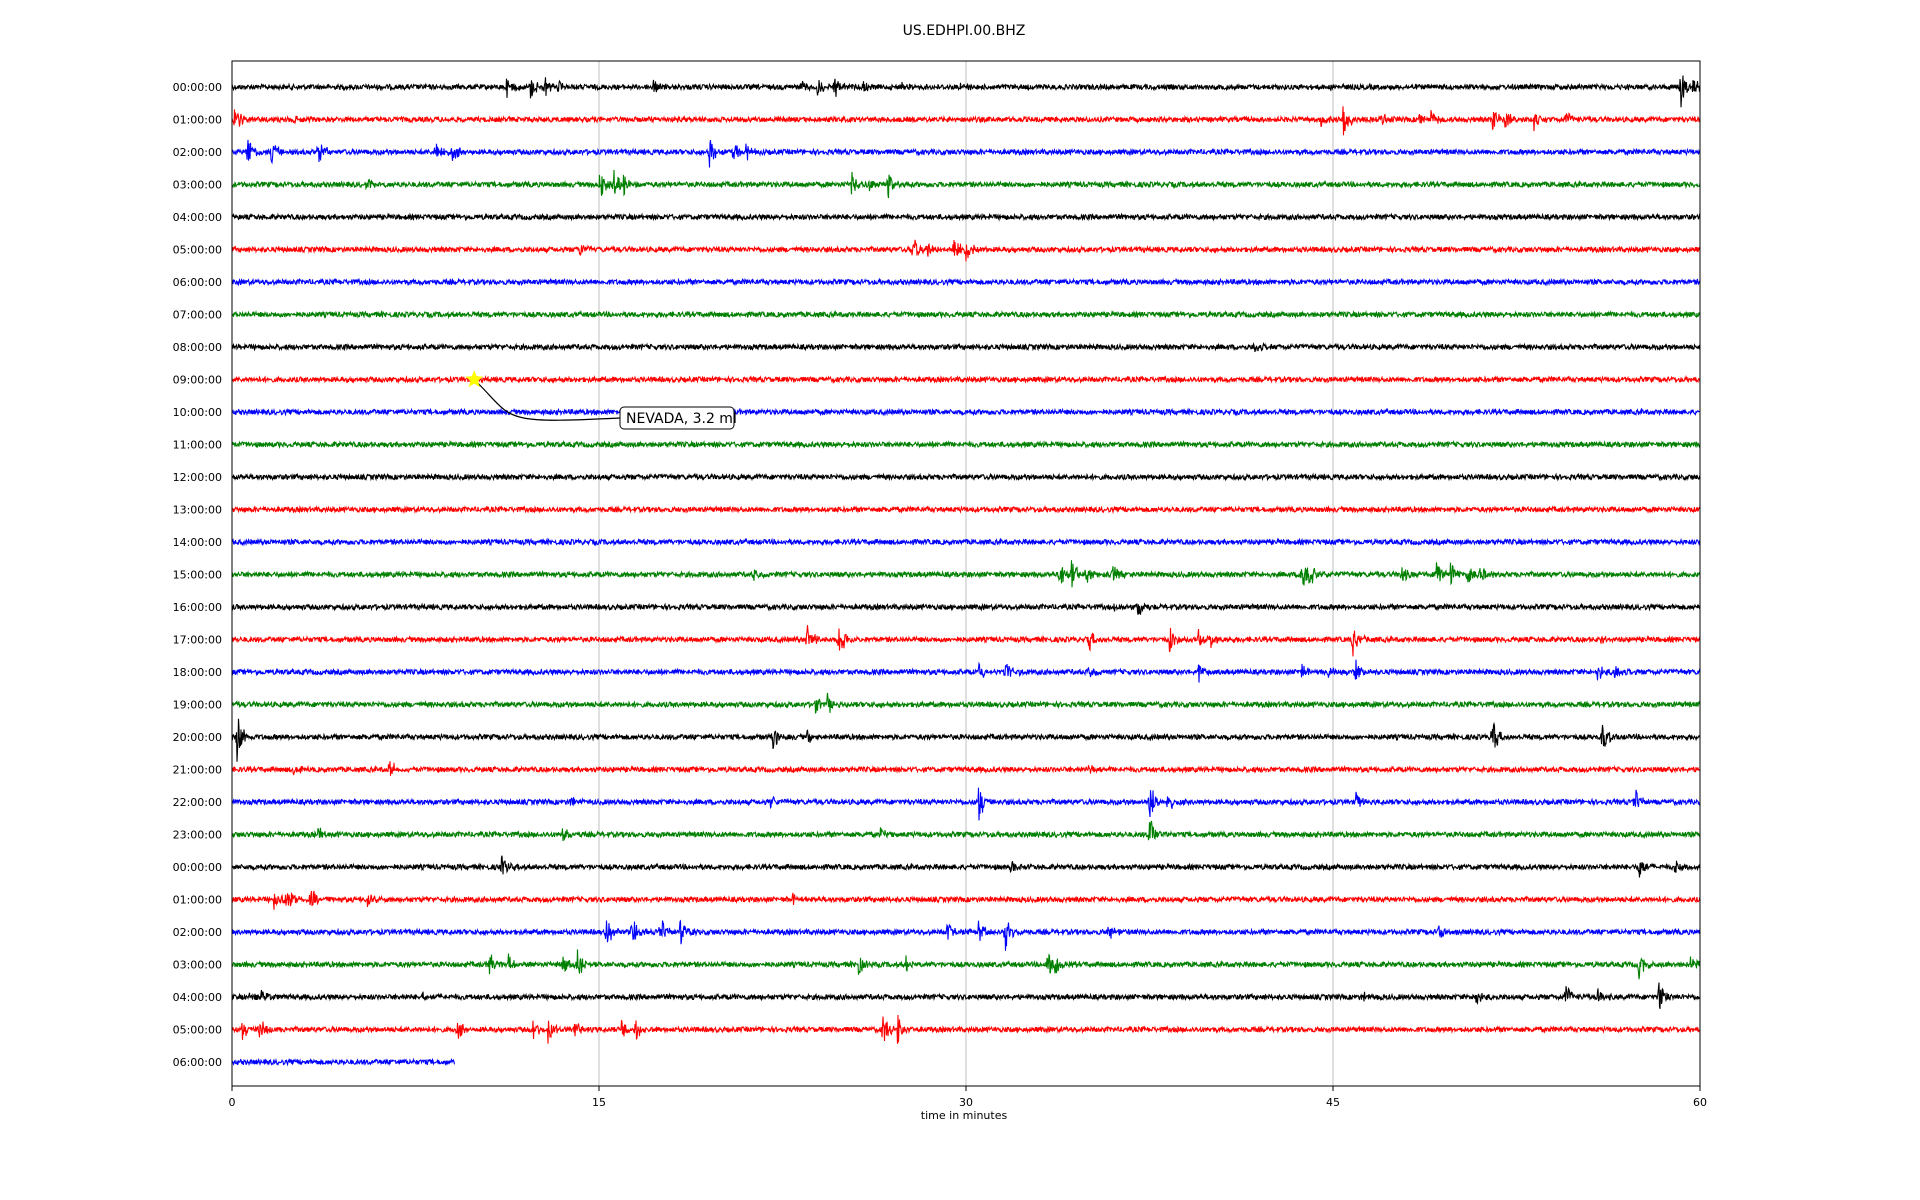  Describe the element at coordinates (197, 445) in the screenshot. I see `y-tick-label: 11:00:00` at that location.